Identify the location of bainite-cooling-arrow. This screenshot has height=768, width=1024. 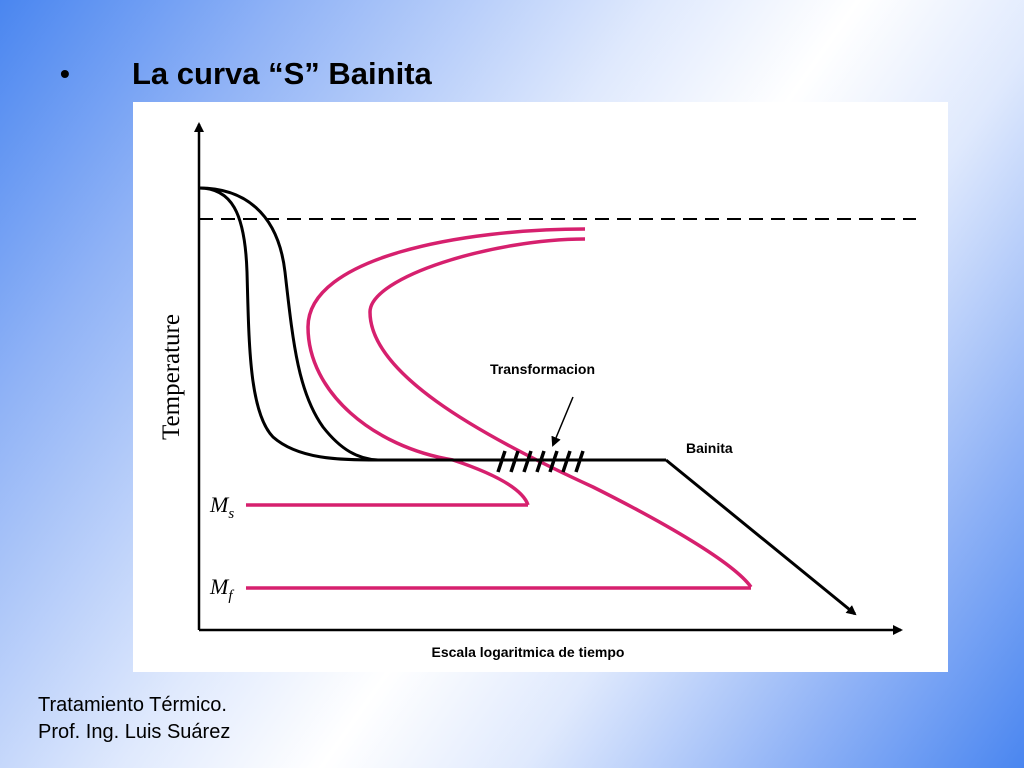
(761, 537).